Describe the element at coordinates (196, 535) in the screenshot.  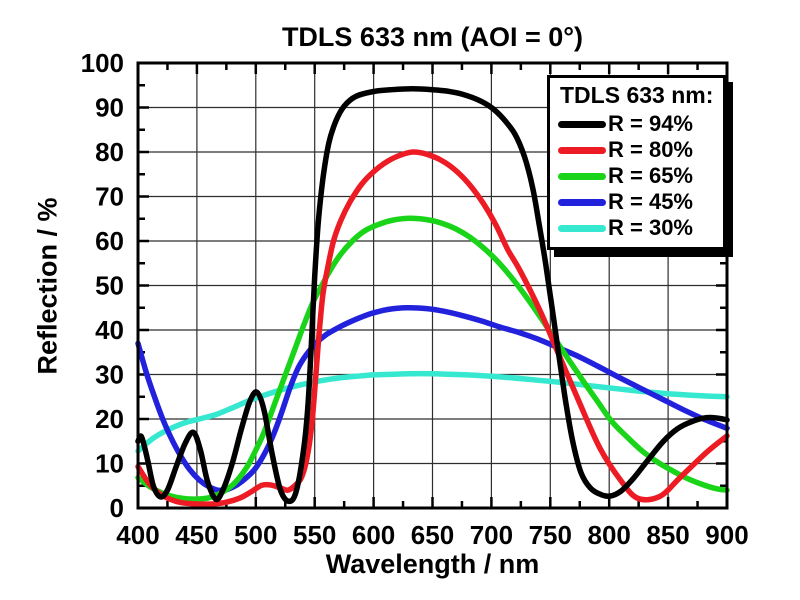
I see `x-tick-label: 450` at that location.